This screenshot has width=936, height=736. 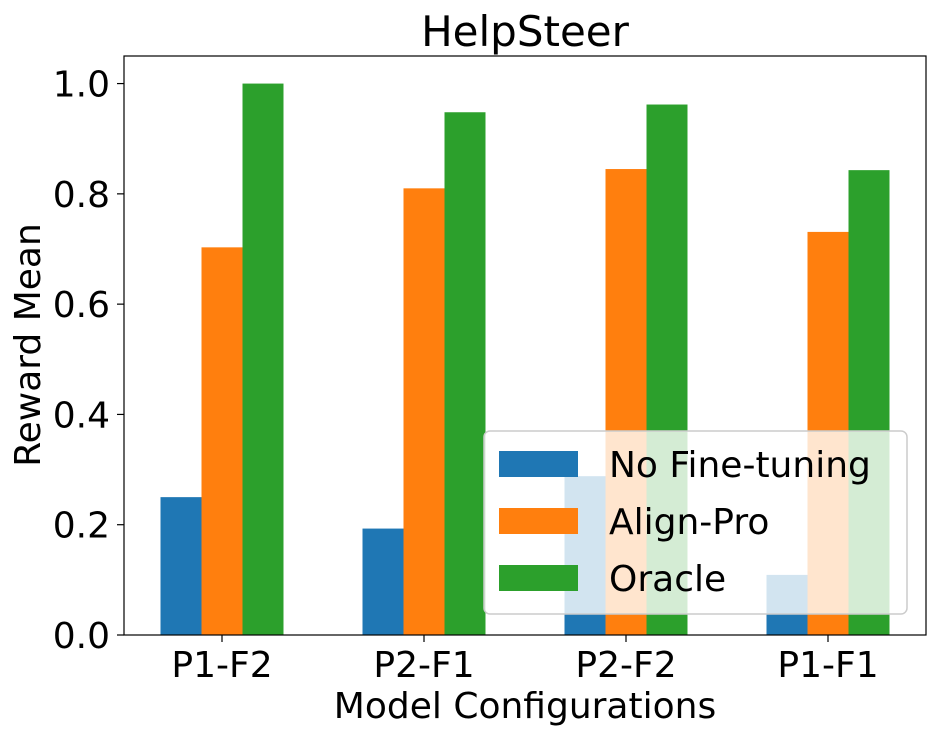 I want to click on y-tick-label: 0.0, so click(x=81, y=636).